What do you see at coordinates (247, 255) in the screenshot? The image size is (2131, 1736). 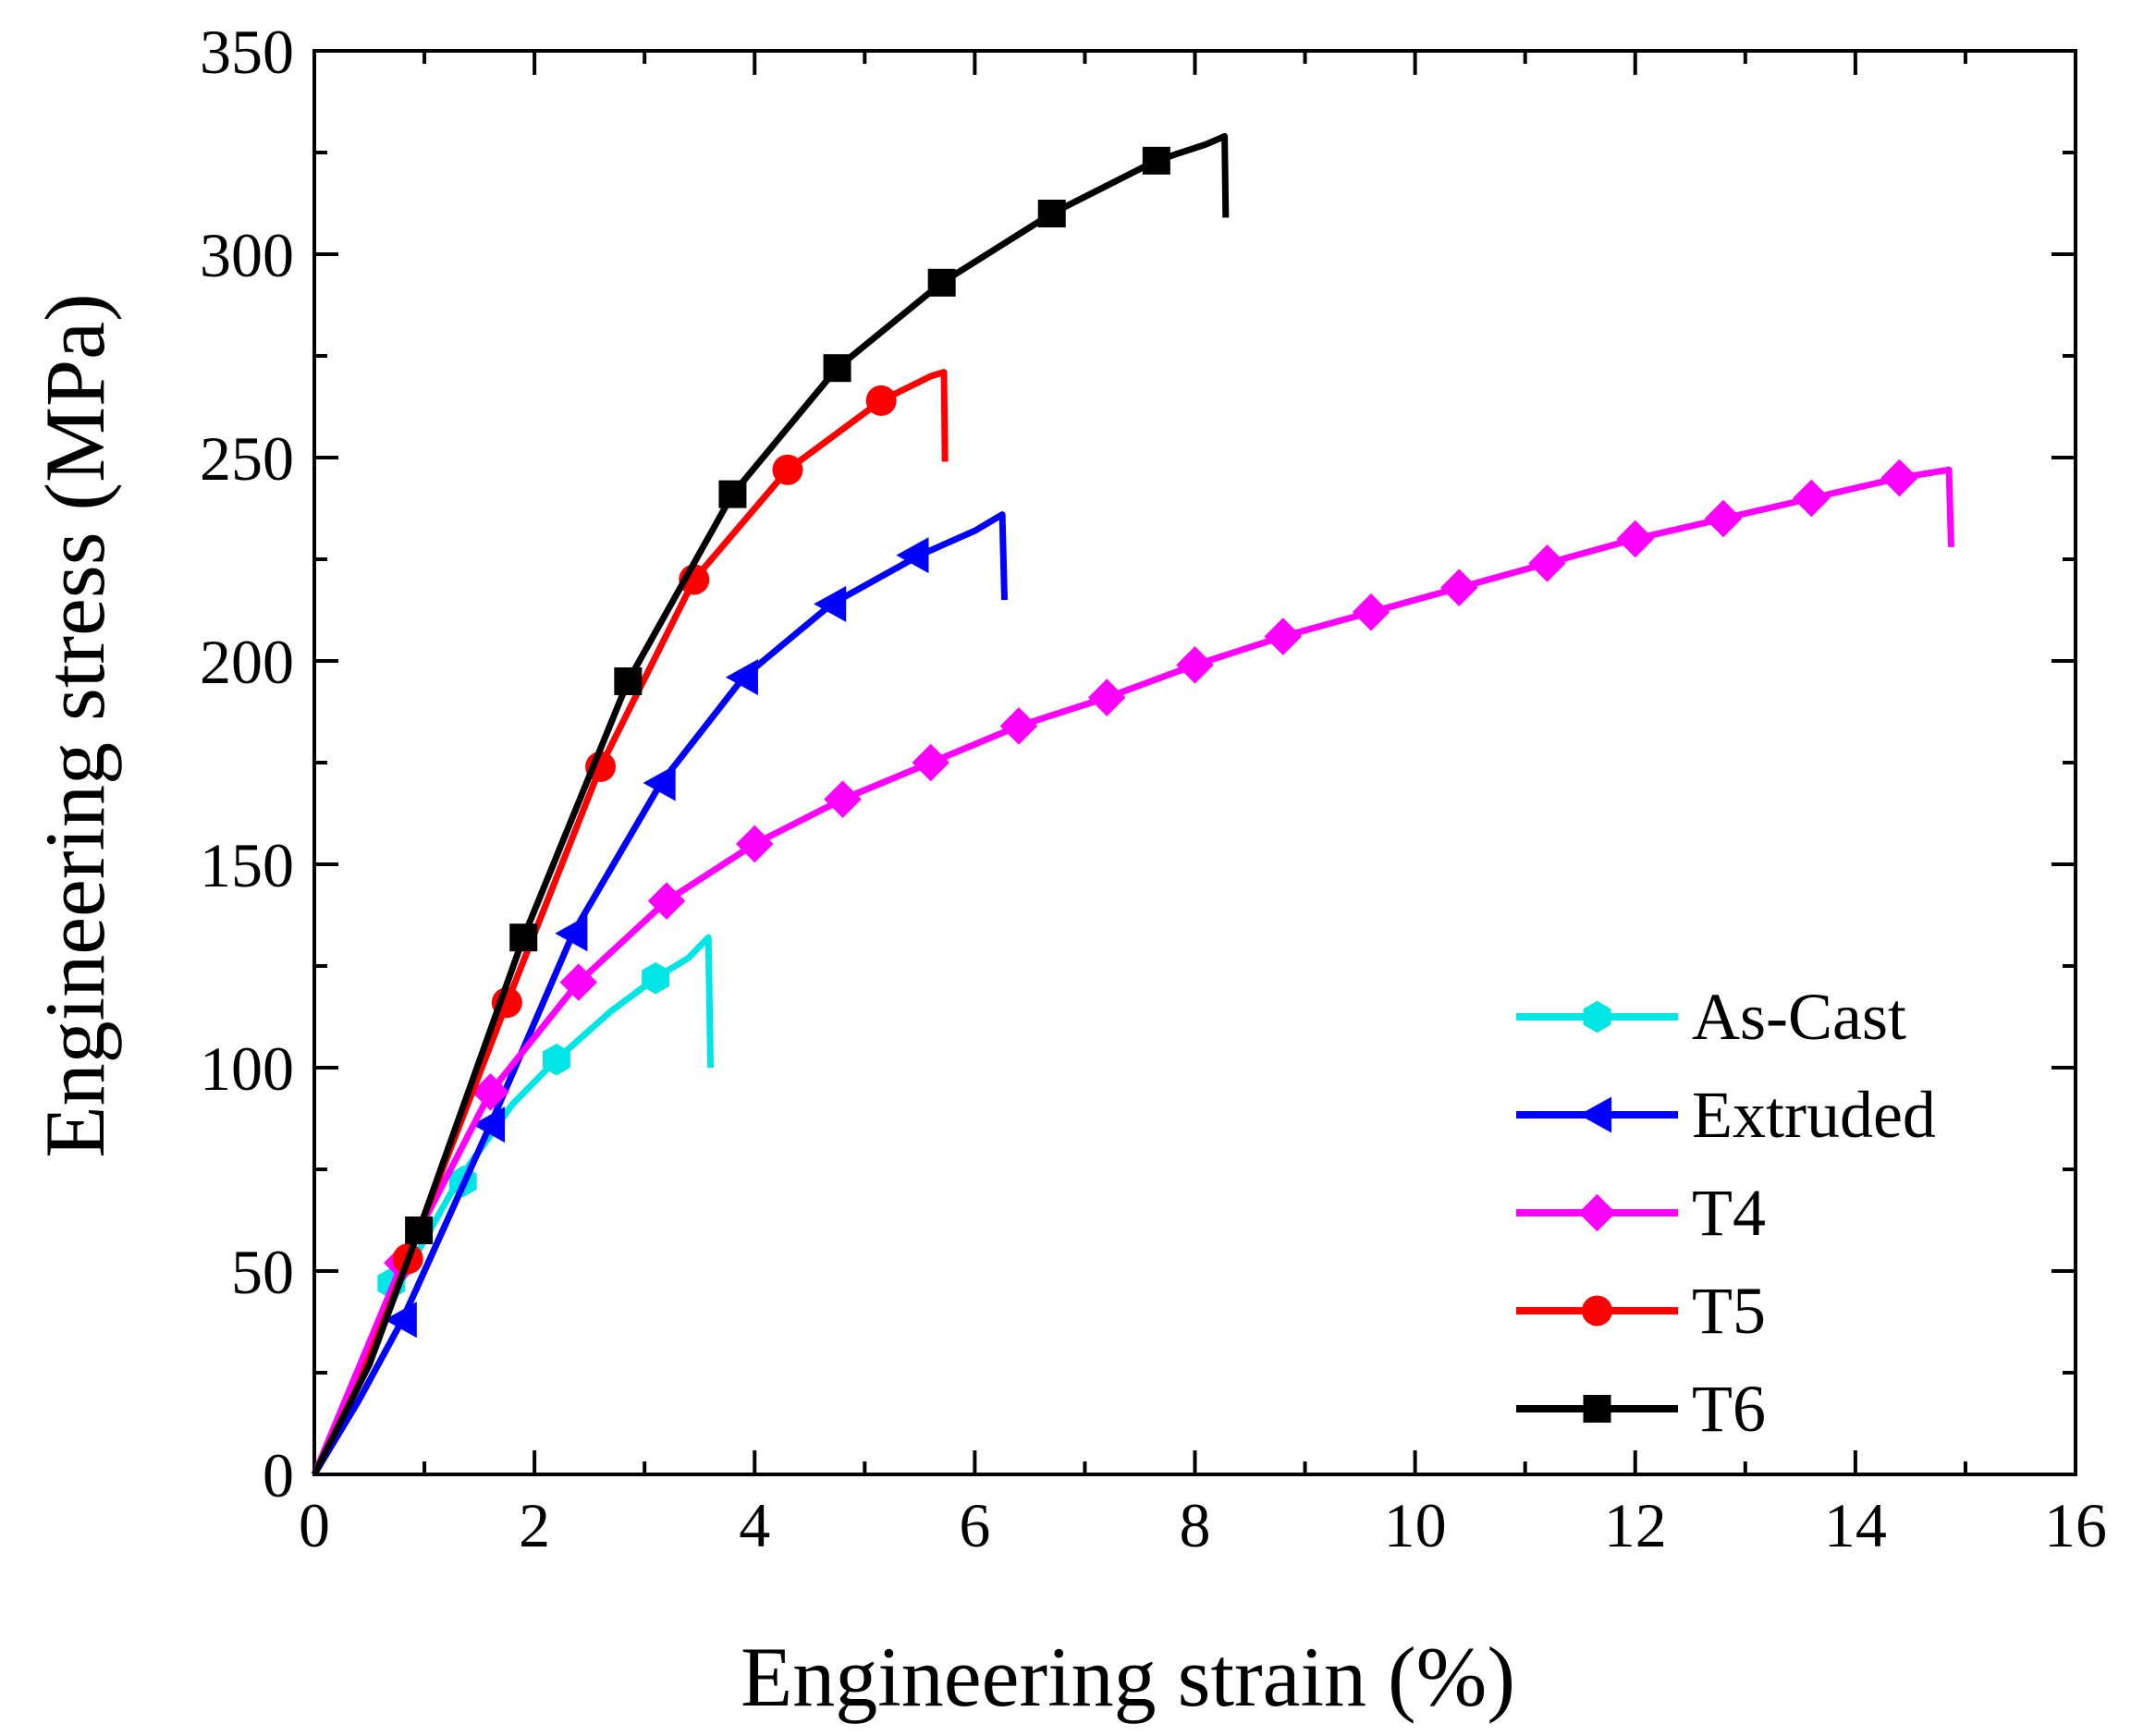 I see `y-tick-label: 300` at bounding box center [247, 255].